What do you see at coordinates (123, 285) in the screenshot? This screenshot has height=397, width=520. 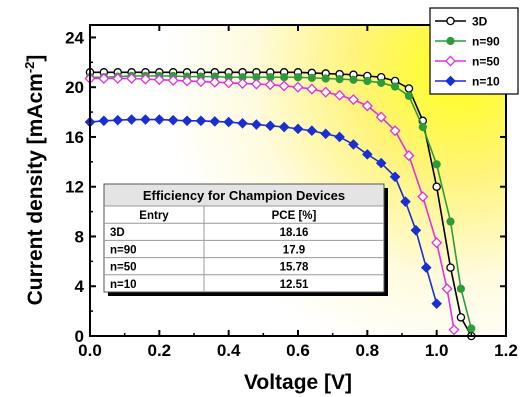 I see `inset-table-entry-cell: n=10` at bounding box center [123, 285].